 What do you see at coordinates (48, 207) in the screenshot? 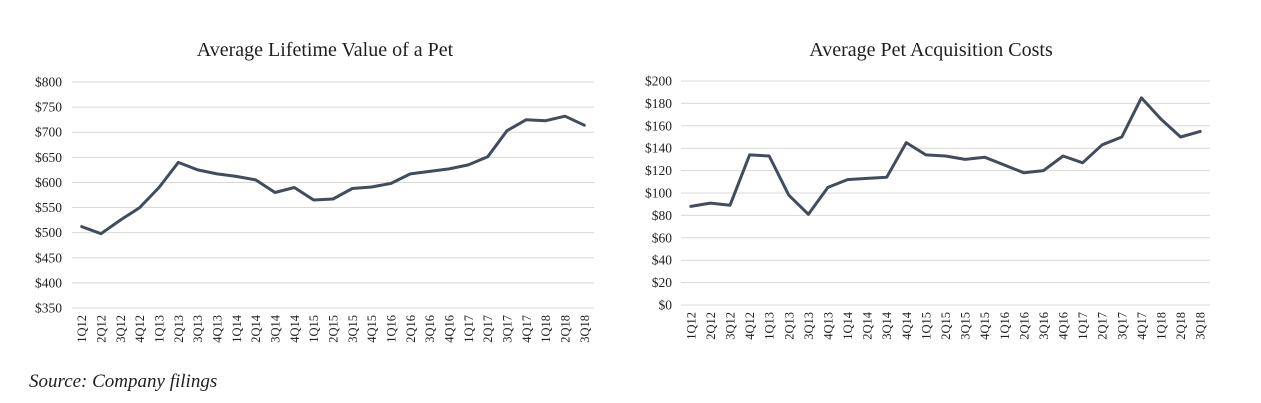
I see `y-axis-label: $550` at bounding box center [48, 207].